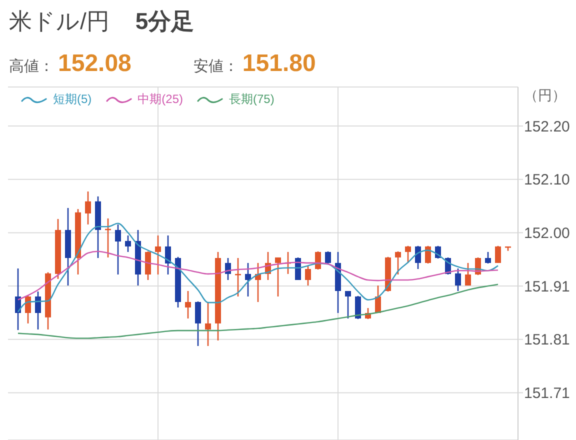 This screenshot has height=440, width=576. I want to click on y-axis-title: （円）, so click(545, 95).